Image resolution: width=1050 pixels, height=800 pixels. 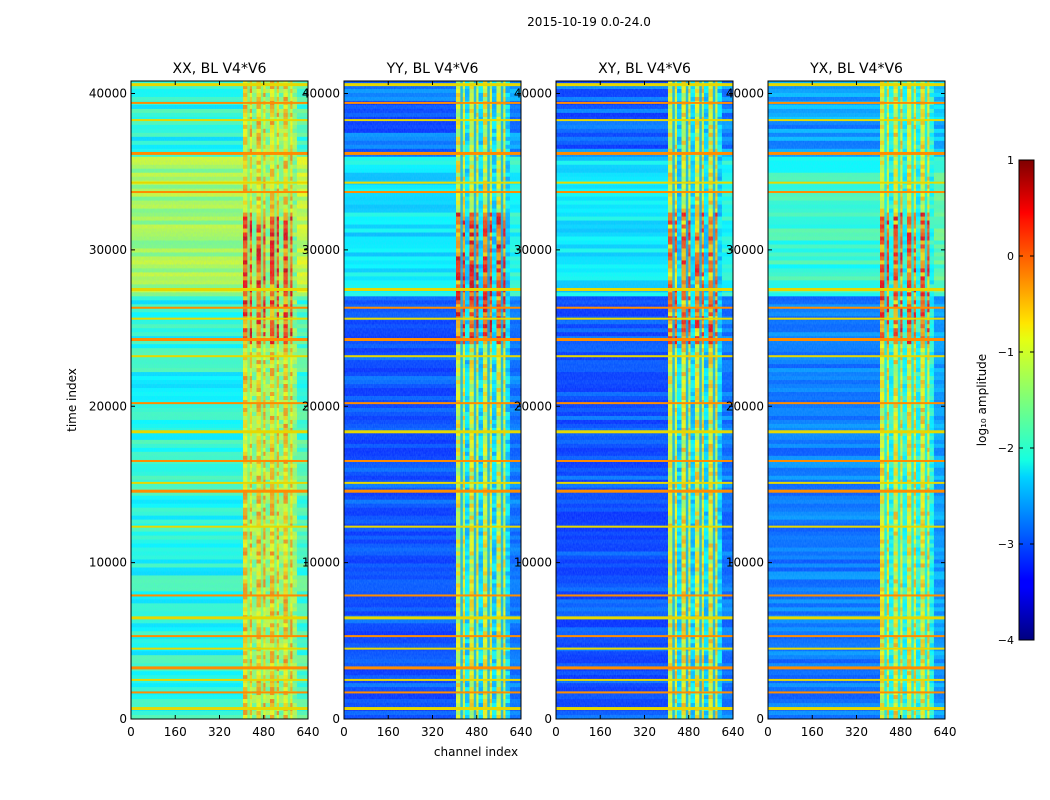 I want to click on panel-title: XX, BL V4*V6, so click(x=220, y=69).